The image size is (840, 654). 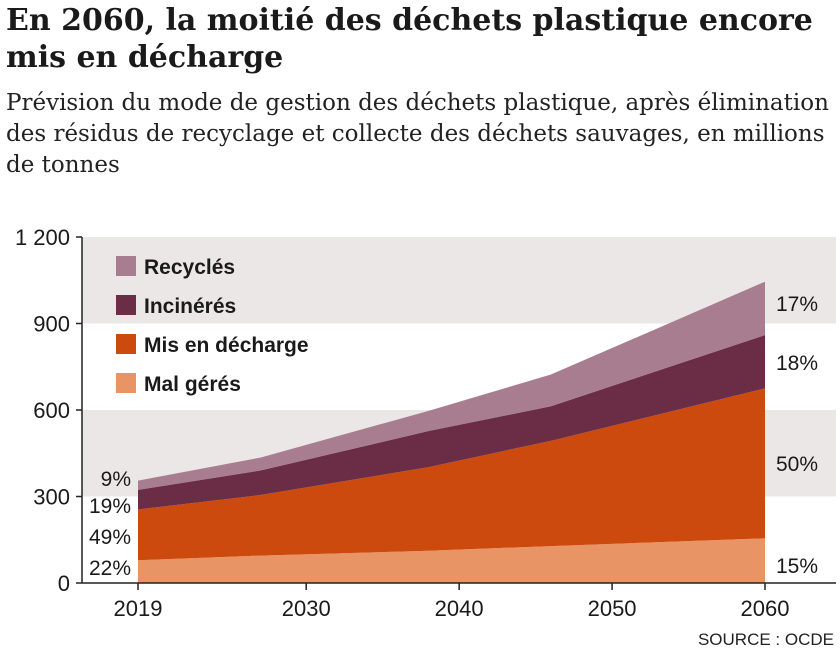 What do you see at coordinates (226, 345) in the screenshot?
I see `legend-label: Mis en décharge` at bounding box center [226, 345].